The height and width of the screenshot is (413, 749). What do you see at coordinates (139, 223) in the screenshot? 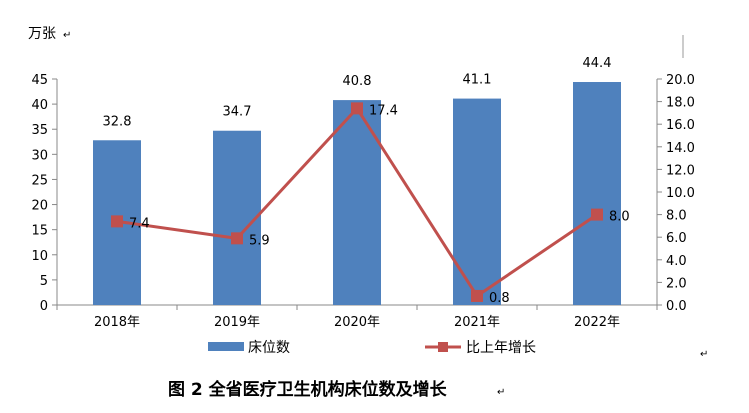
I see `growth-value-label: 7.4` at bounding box center [139, 223].